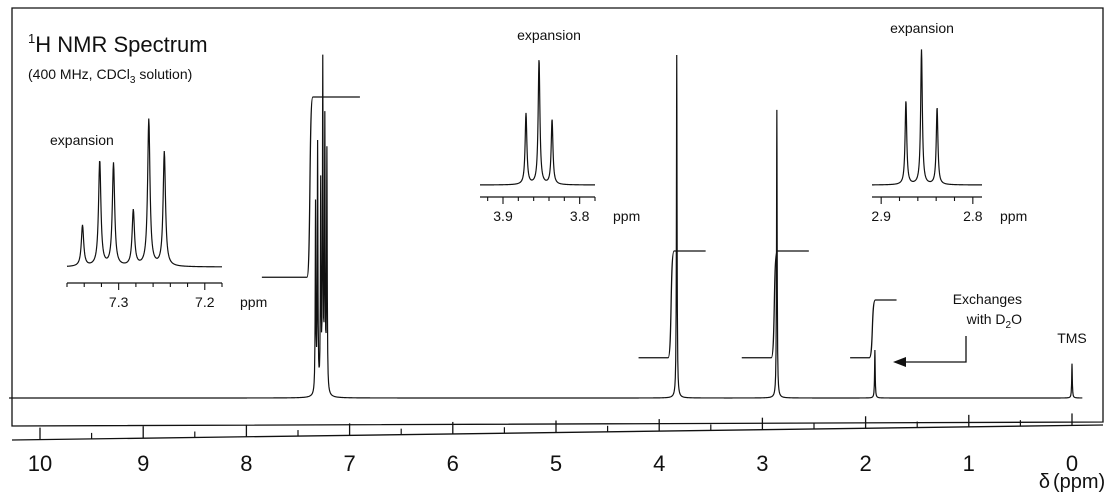  I want to click on expansion-inset-1: expansion 3.9 3.8 ppm, so click(560, 125).